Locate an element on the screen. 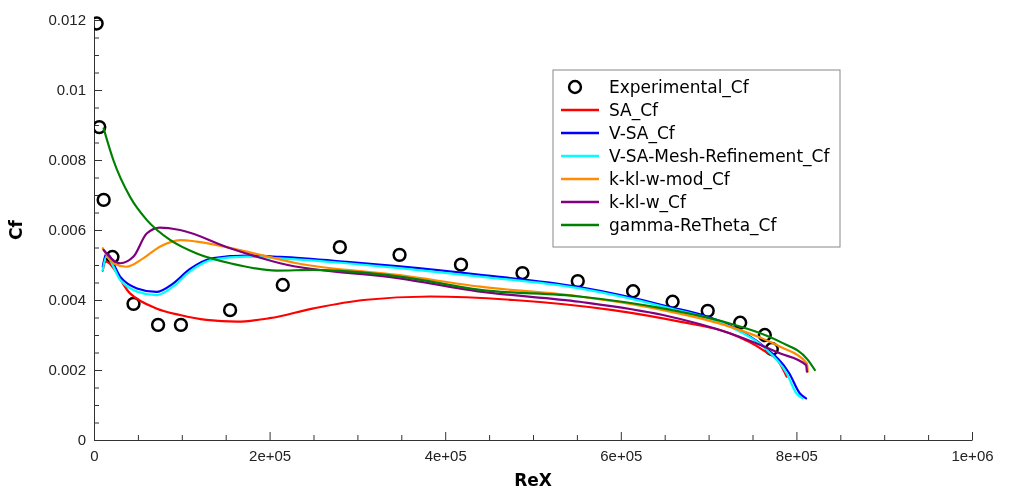 The image size is (1011, 491). legend-label: k-kl-w_Cf is located at coordinates (648, 202).